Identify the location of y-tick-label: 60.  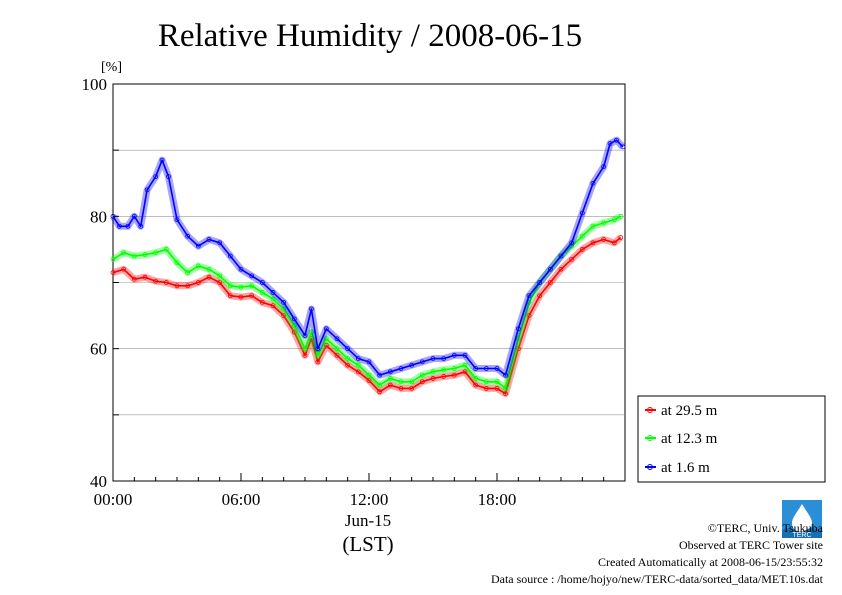
(98, 349).